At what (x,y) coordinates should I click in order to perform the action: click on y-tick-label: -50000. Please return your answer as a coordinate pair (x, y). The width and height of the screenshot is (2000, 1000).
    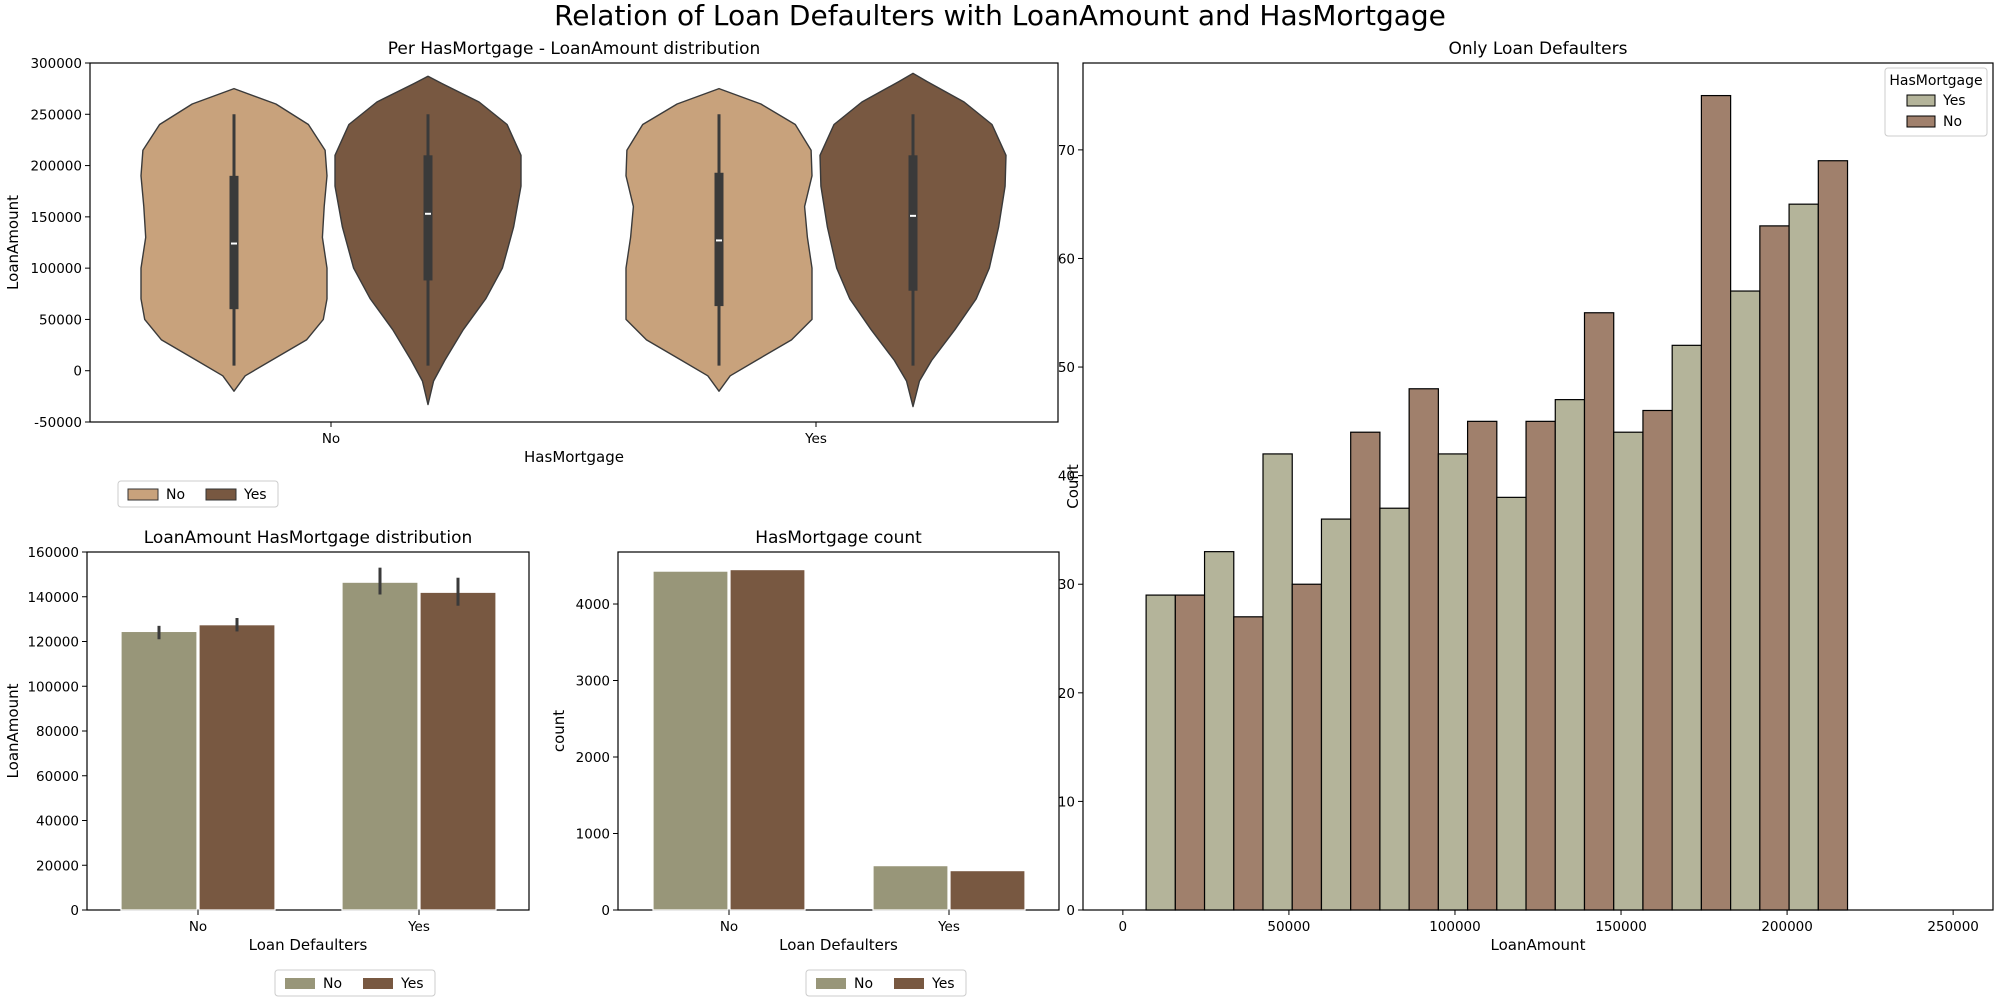
    Looking at the image, I should click on (58, 423).